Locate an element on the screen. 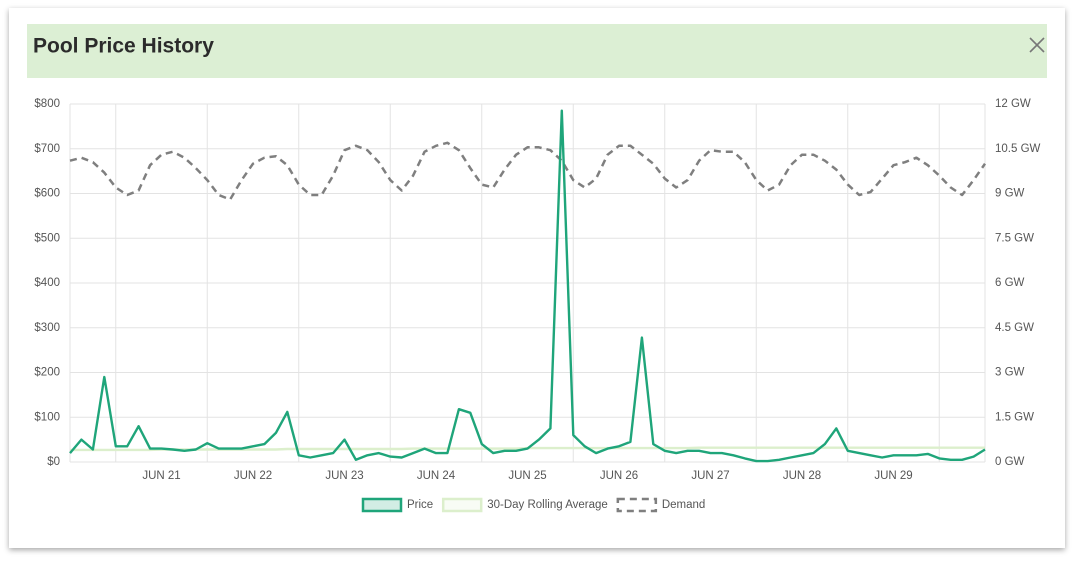 This screenshot has height=562, width=1076. y2-tick-label: 10.5 GW is located at coordinates (1018, 149).